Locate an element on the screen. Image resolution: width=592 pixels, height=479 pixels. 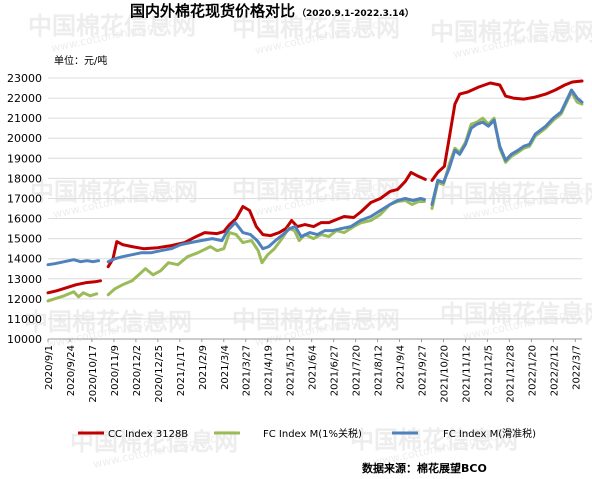
x-tick-label: 2021/10/20 is located at coordinates (444, 374).